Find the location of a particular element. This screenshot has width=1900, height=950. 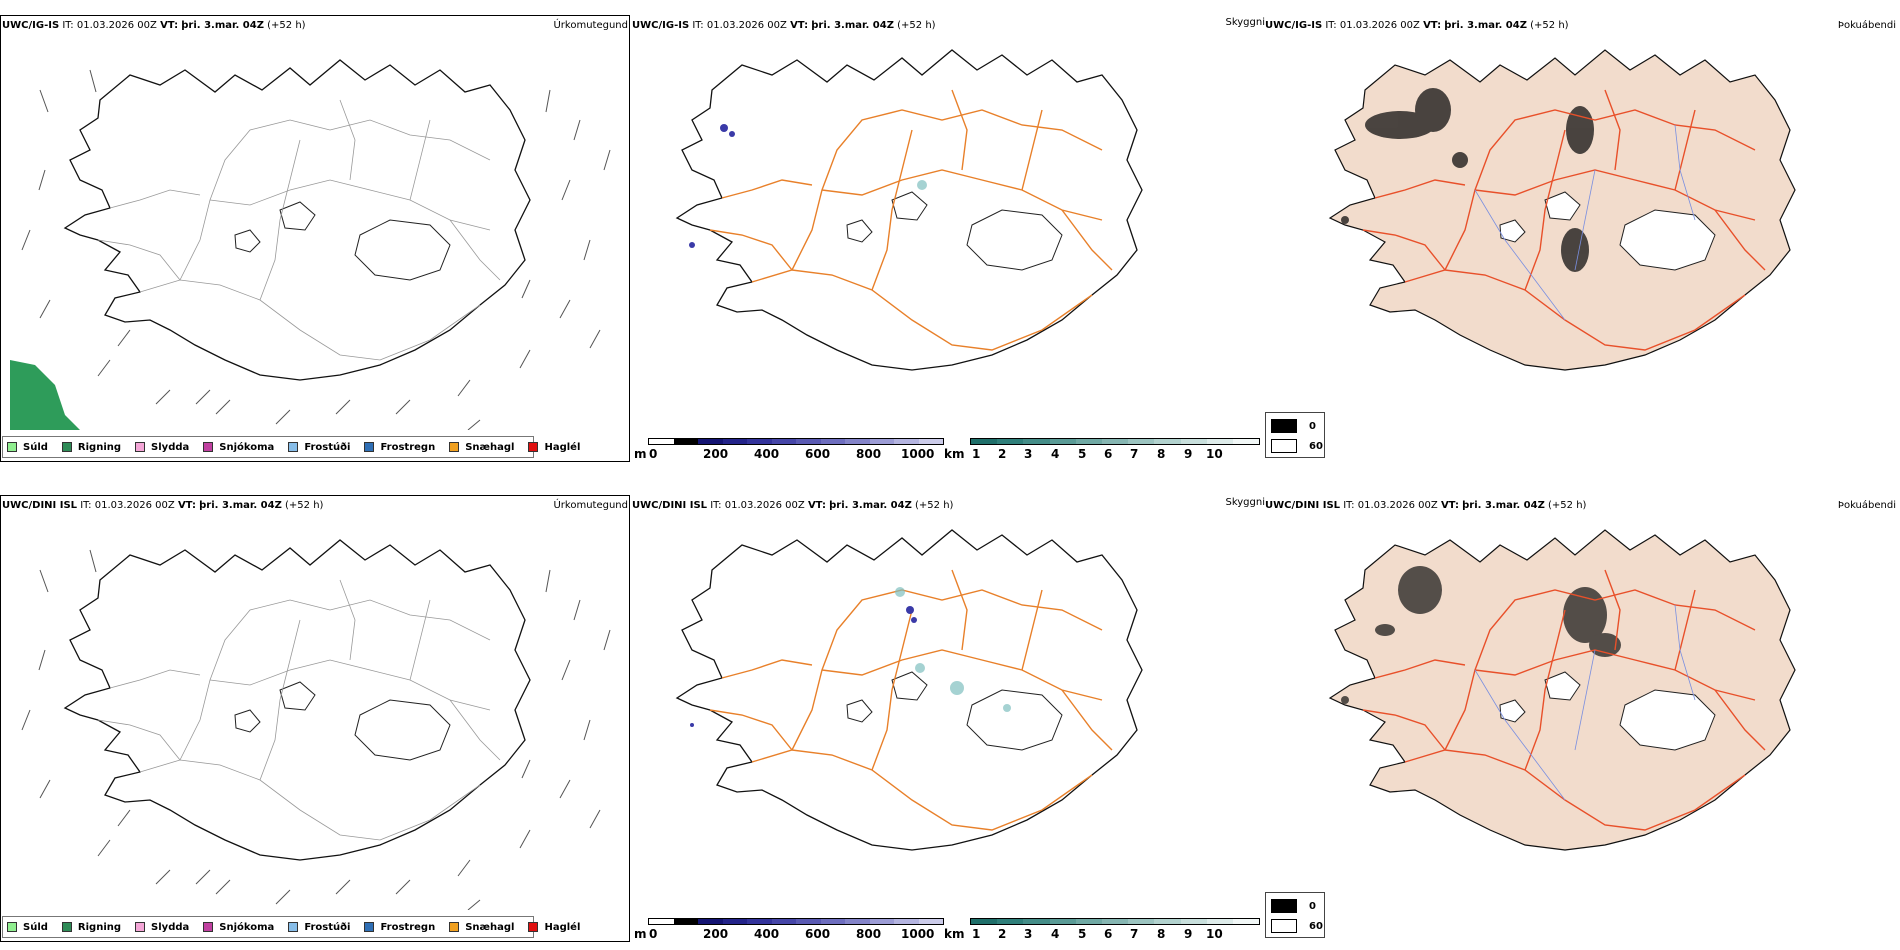

legend-item: Snæhagl is located at coordinates (481, 927).